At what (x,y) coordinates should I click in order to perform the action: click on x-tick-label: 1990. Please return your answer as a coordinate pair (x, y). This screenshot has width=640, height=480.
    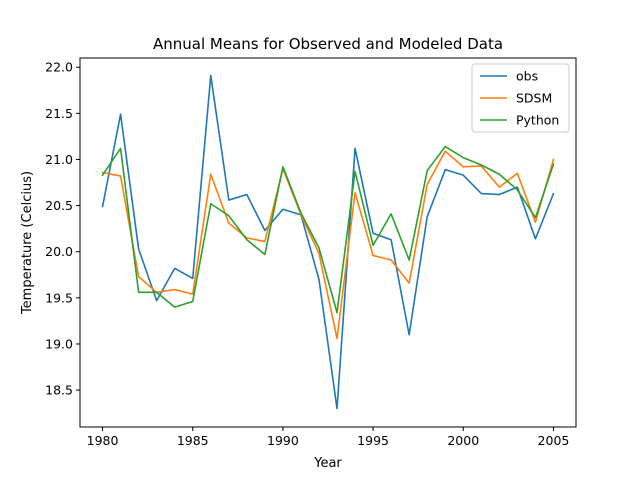
    Looking at the image, I should click on (283, 440).